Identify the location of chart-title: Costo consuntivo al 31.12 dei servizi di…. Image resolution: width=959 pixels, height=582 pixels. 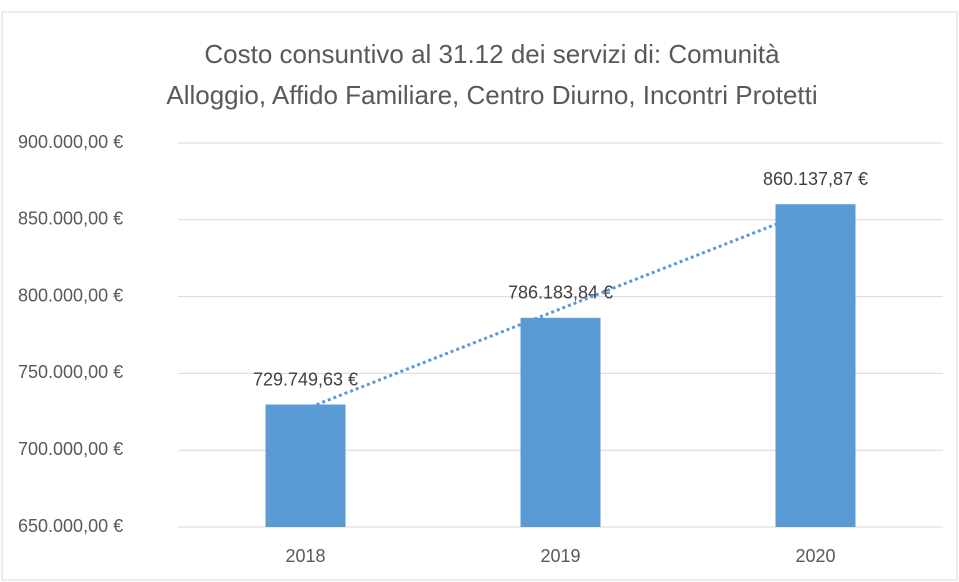
(492, 54).